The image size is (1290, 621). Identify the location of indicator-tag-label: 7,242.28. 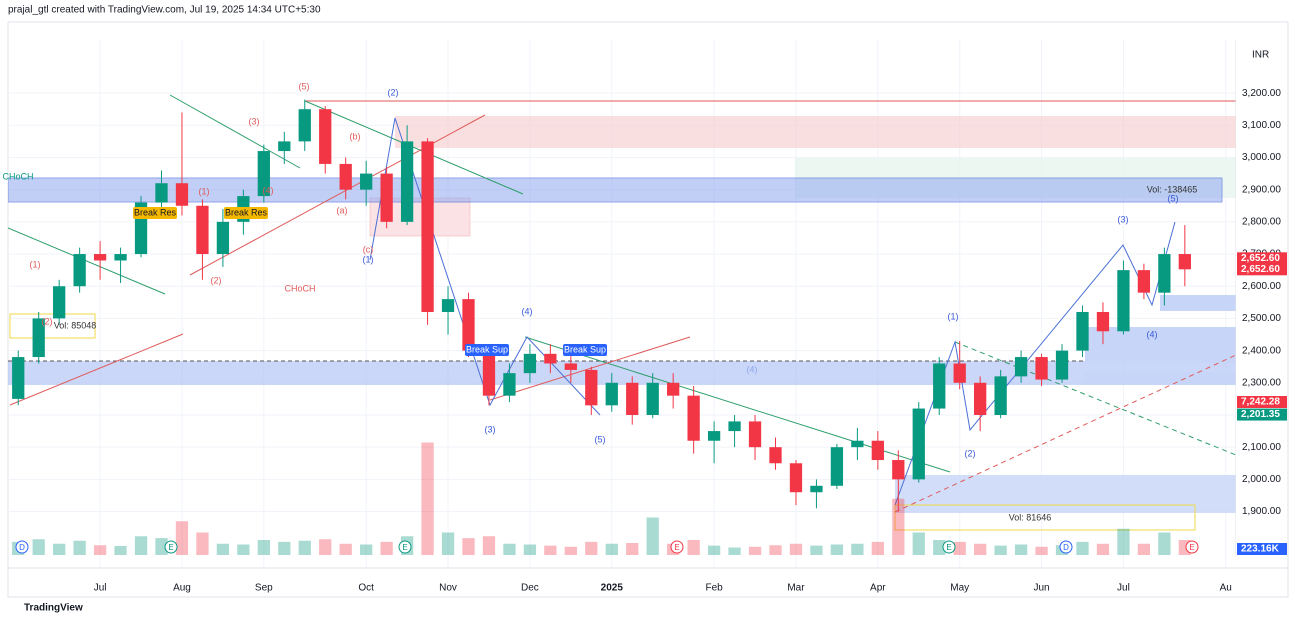
(1260, 402).